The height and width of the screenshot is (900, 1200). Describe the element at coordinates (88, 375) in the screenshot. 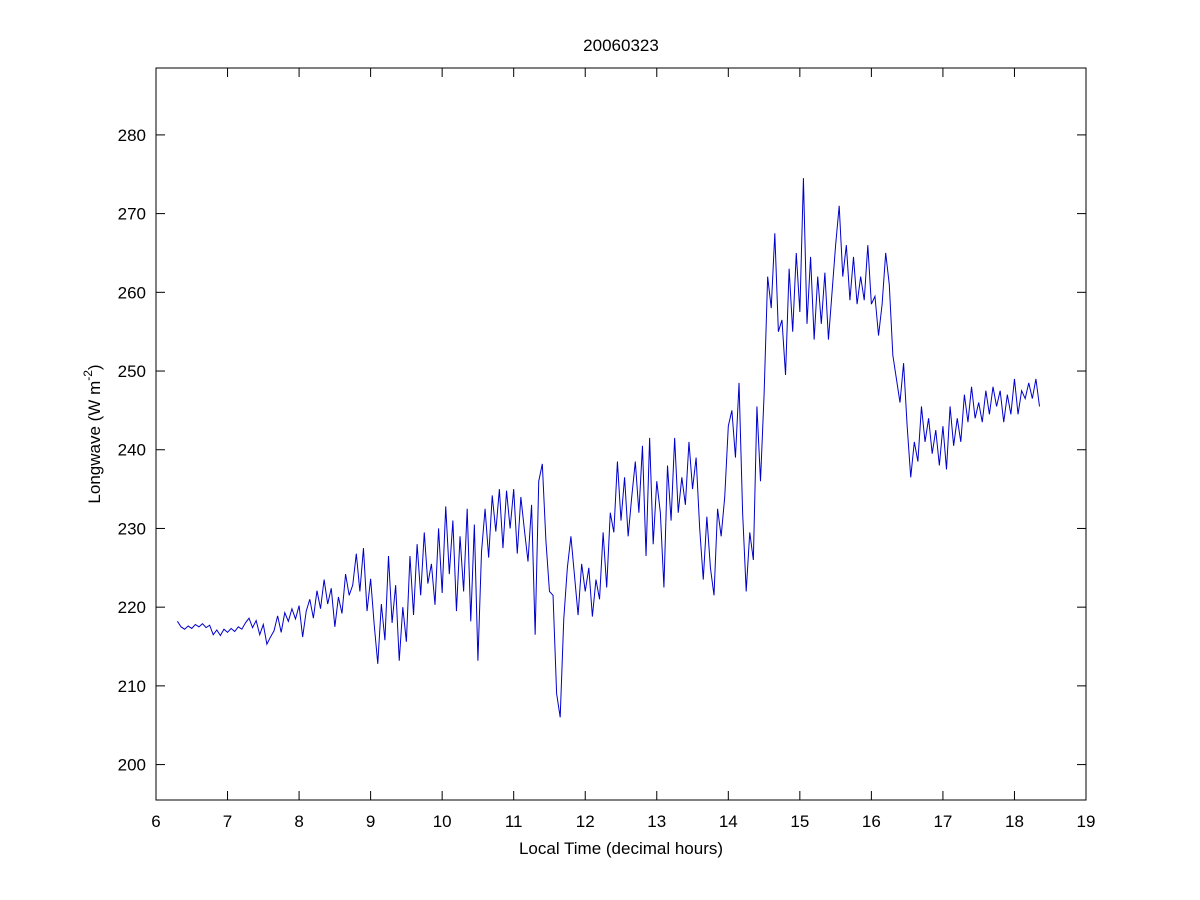

I see `y-axis-label-sup: -2` at that location.